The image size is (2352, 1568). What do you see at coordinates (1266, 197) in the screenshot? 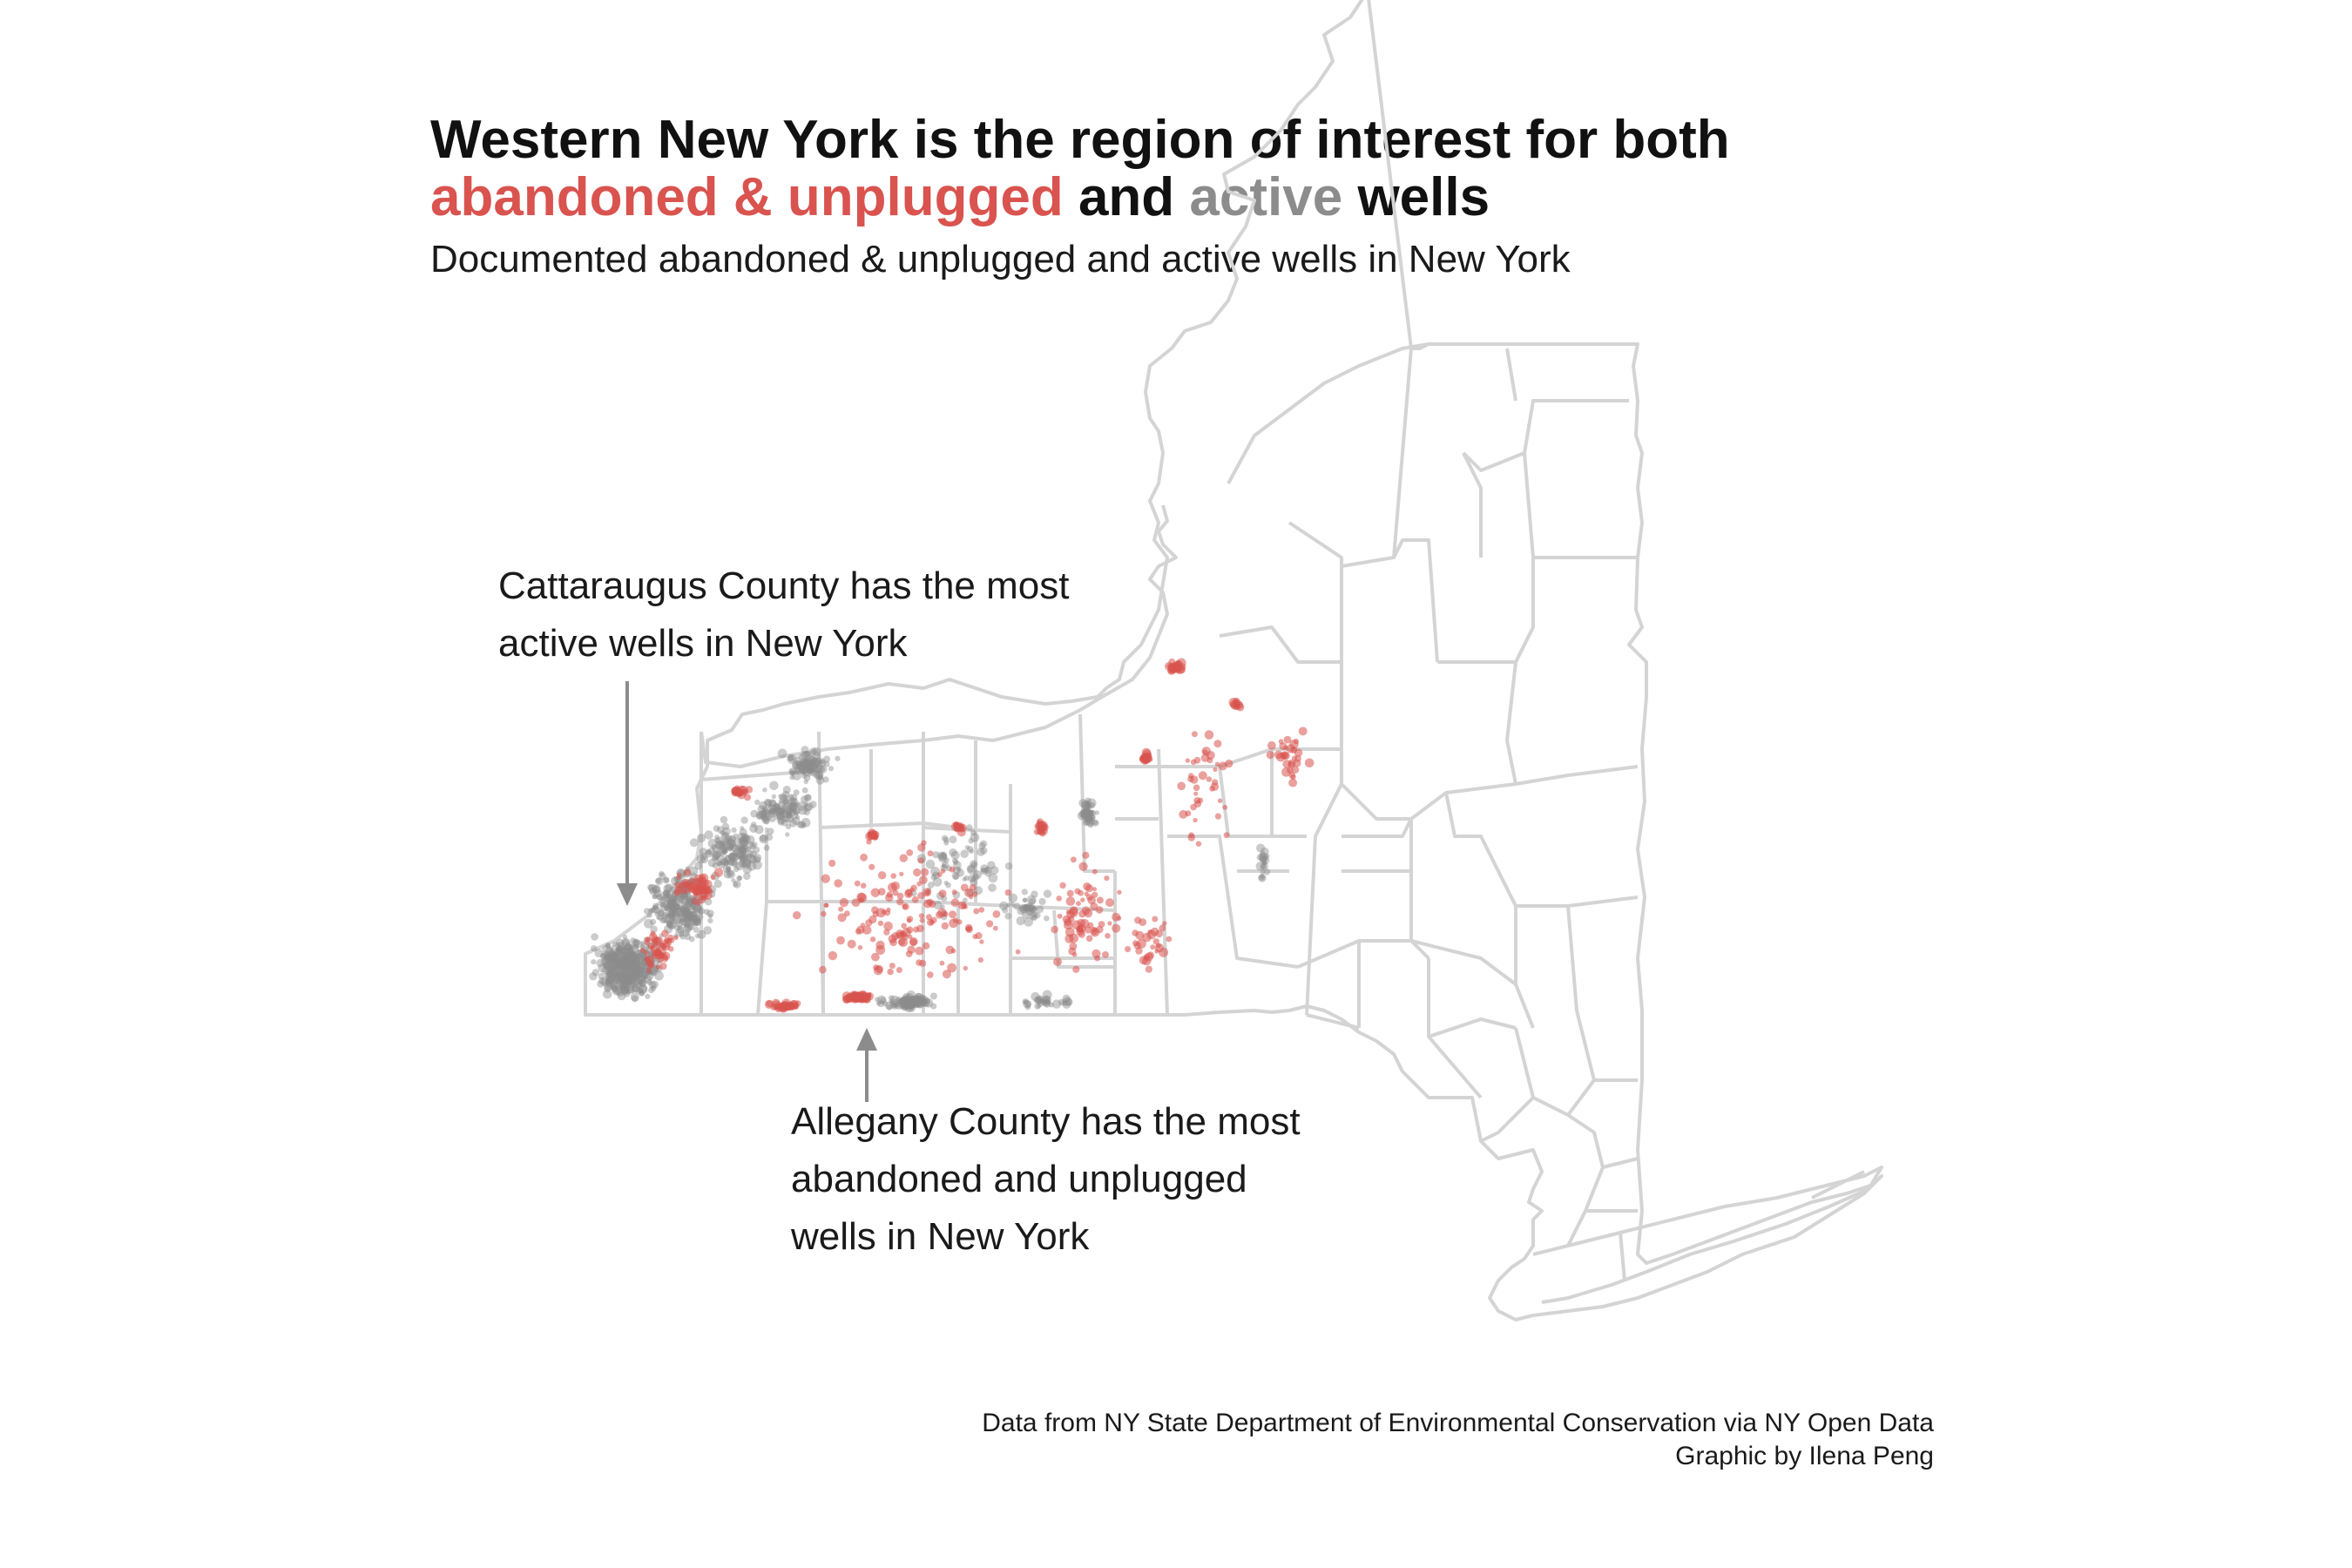
I see `title-active-highlight: active` at bounding box center [1266, 197].